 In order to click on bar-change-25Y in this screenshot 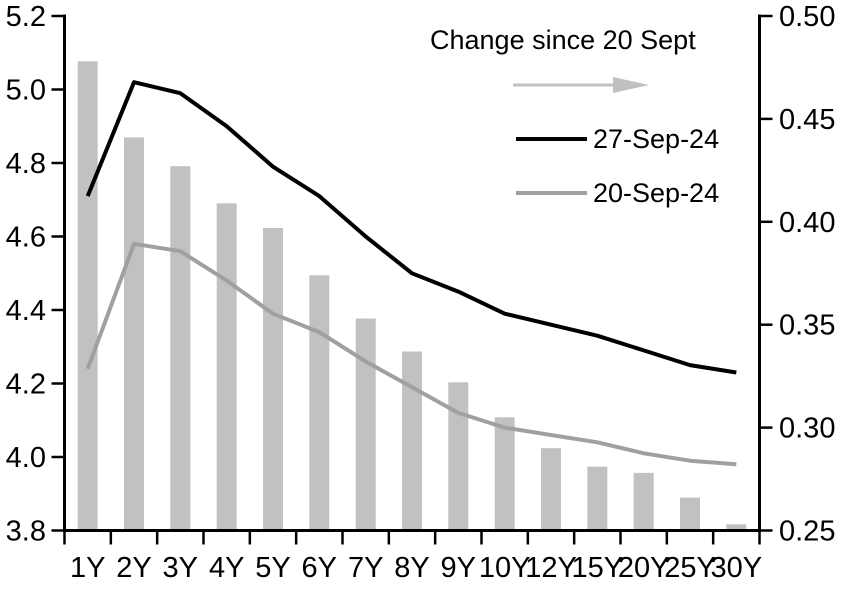, I will do `click(690, 514)`.